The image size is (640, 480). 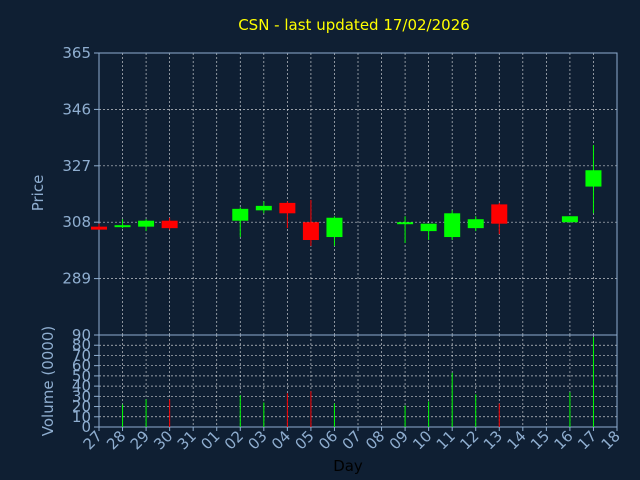 I want to click on x-tick-label: 14, so click(x=516, y=440).